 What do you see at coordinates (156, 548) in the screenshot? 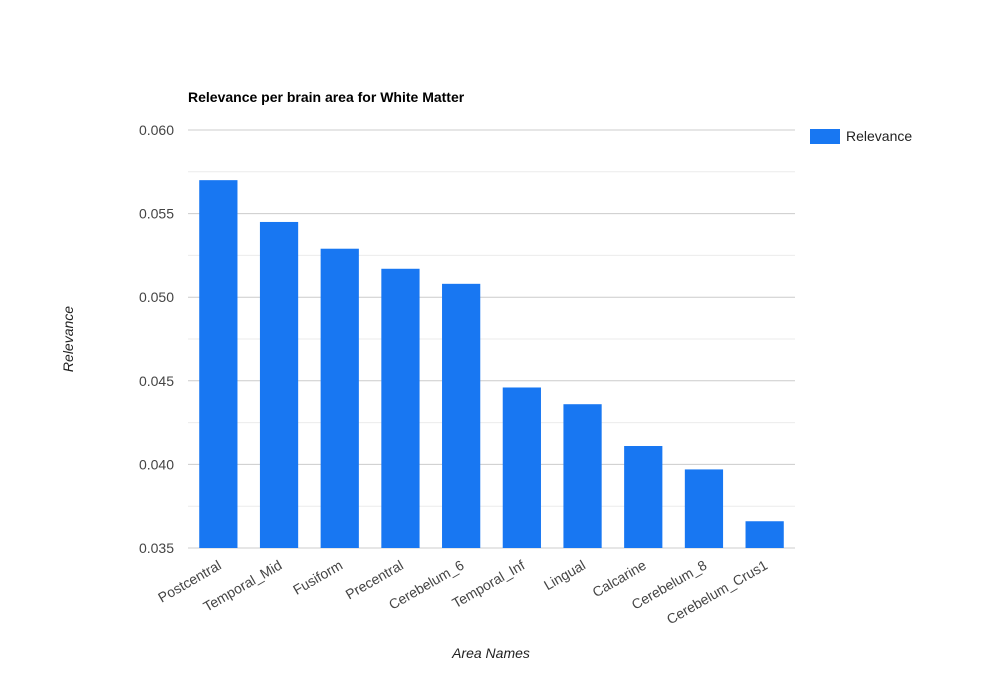
I see `y-tick-label: 0.035` at bounding box center [156, 548].